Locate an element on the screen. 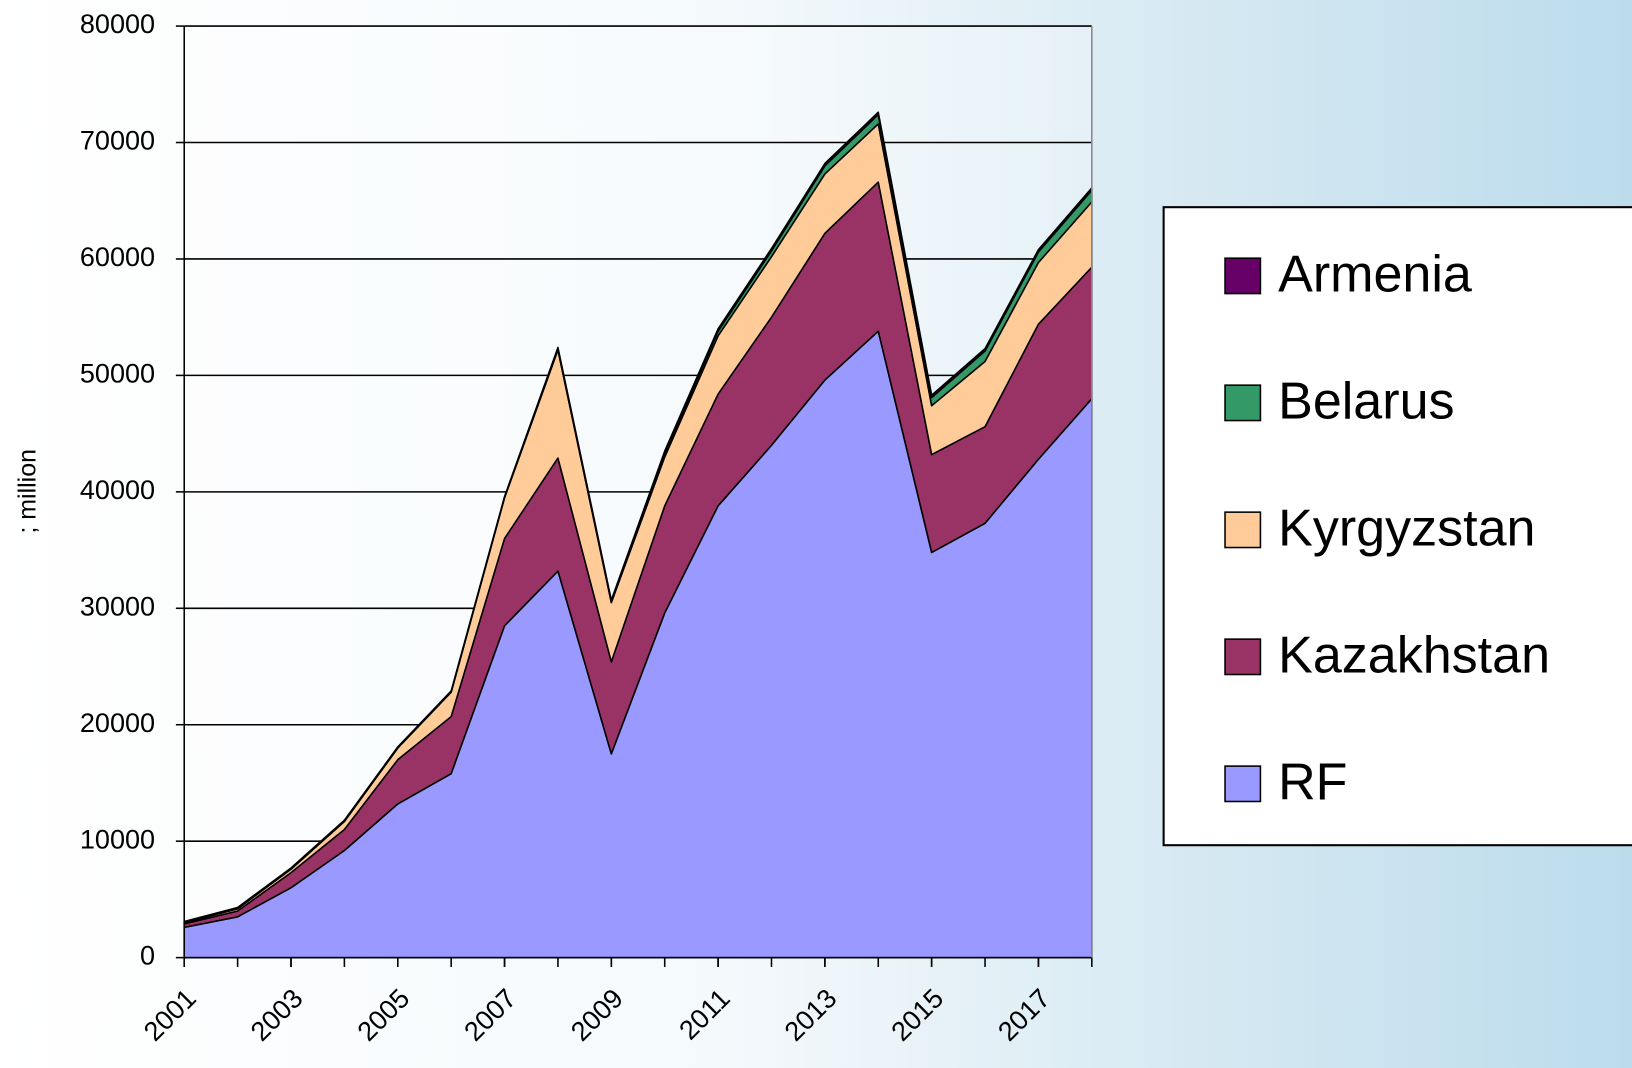 Image resolution: width=1632 pixels, height=1068 pixels. legend-label: Kyrgyzstan is located at coordinates (1406, 529).